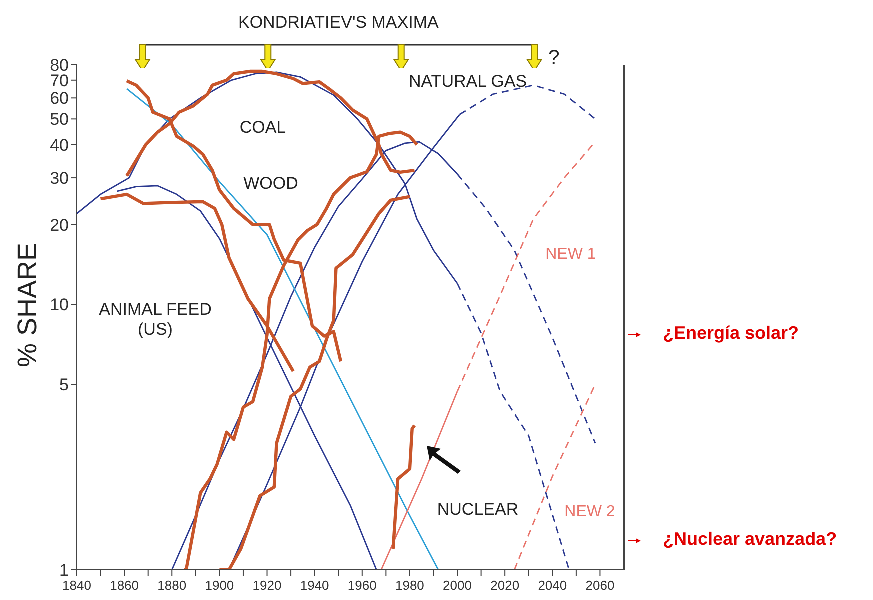 Image resolution: width=873 pixels, height=600 pixels. Describe the element at coordinates (457, 585) in the screenshot. I see `x-tick-label: 2000` at that location.